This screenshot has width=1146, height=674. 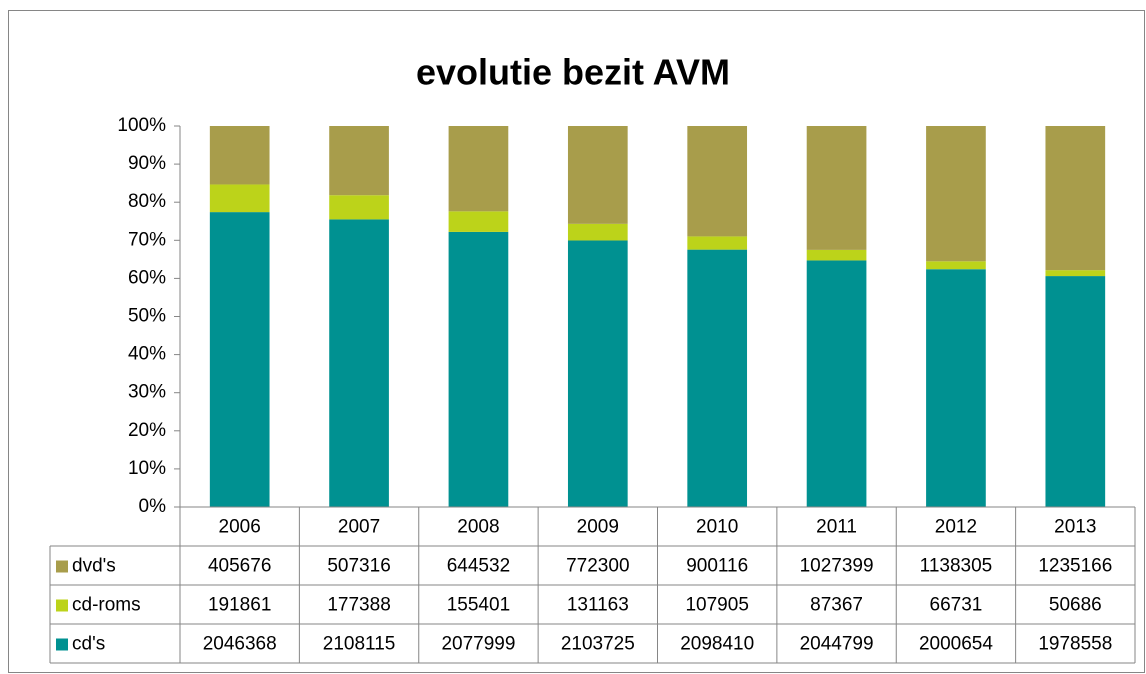 I want to click on table-value: 900116, so click(x=717, y=566).